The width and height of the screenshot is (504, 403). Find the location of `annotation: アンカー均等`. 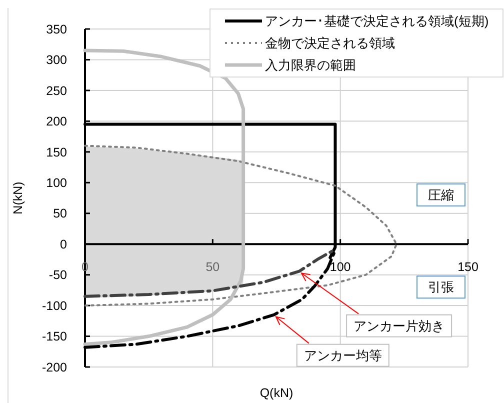

annotation: アンカー均等 is located at coordinates (343, 355).